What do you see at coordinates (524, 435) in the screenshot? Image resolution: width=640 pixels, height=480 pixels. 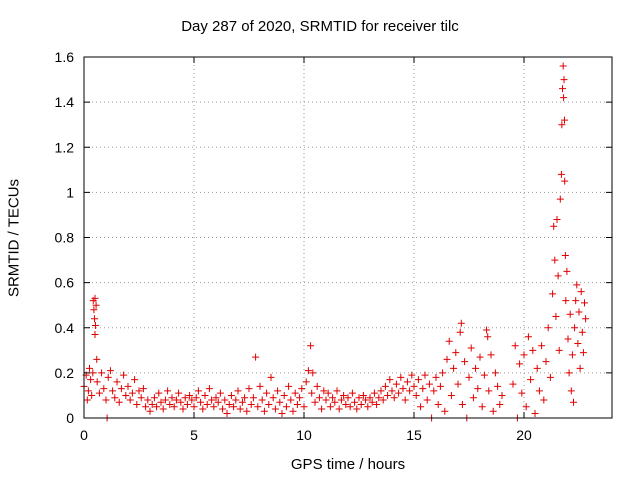 I see `x-tick-label-4: 20` at bounding box center [524, 435].